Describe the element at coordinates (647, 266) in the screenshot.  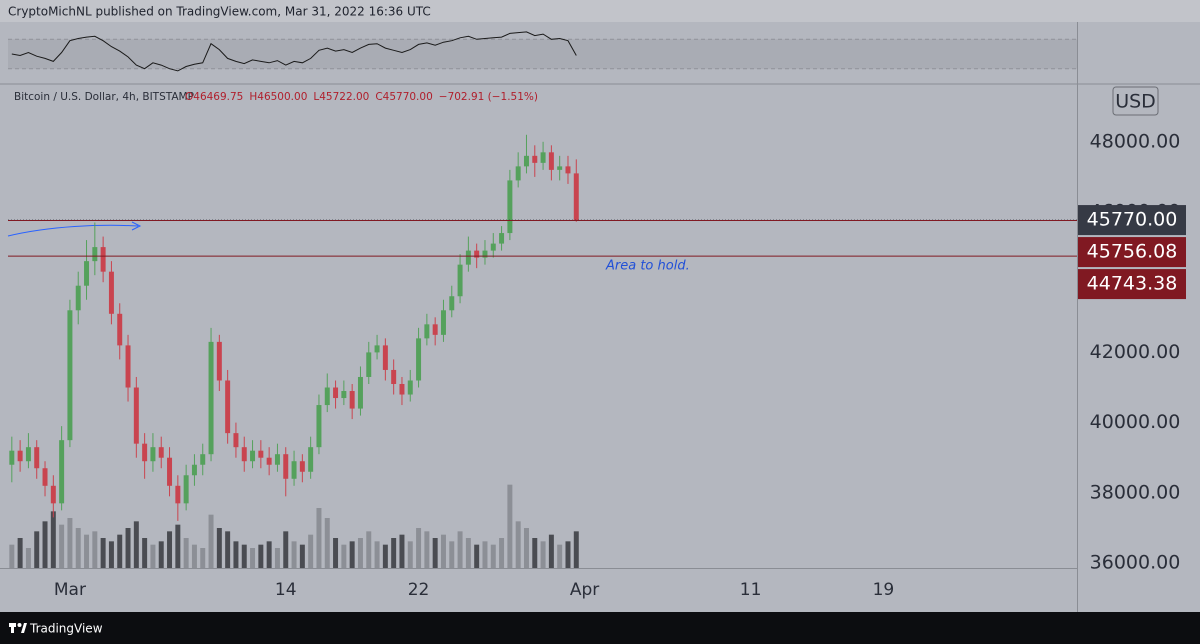
I see `annotation: Area to hold.` at that location.